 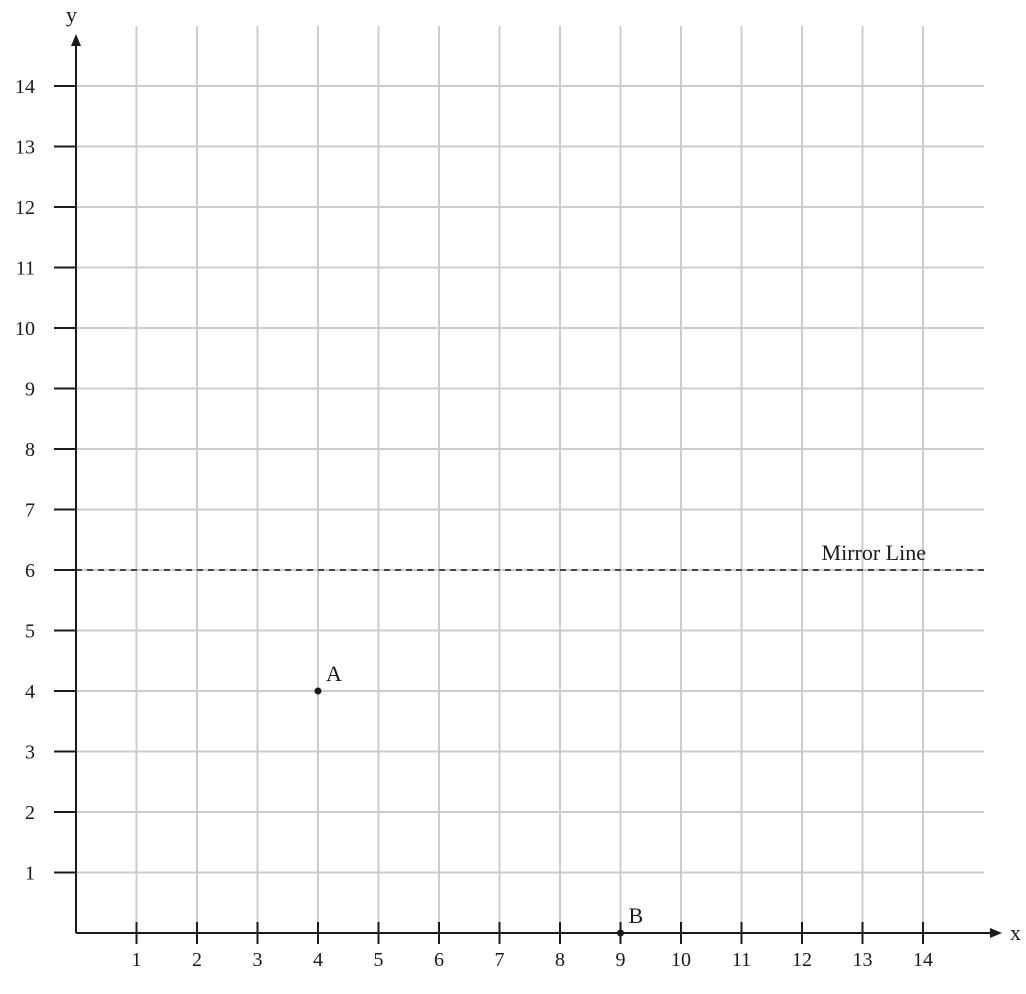 I want to click on point-b-label: B, so click(x=636, y=915).